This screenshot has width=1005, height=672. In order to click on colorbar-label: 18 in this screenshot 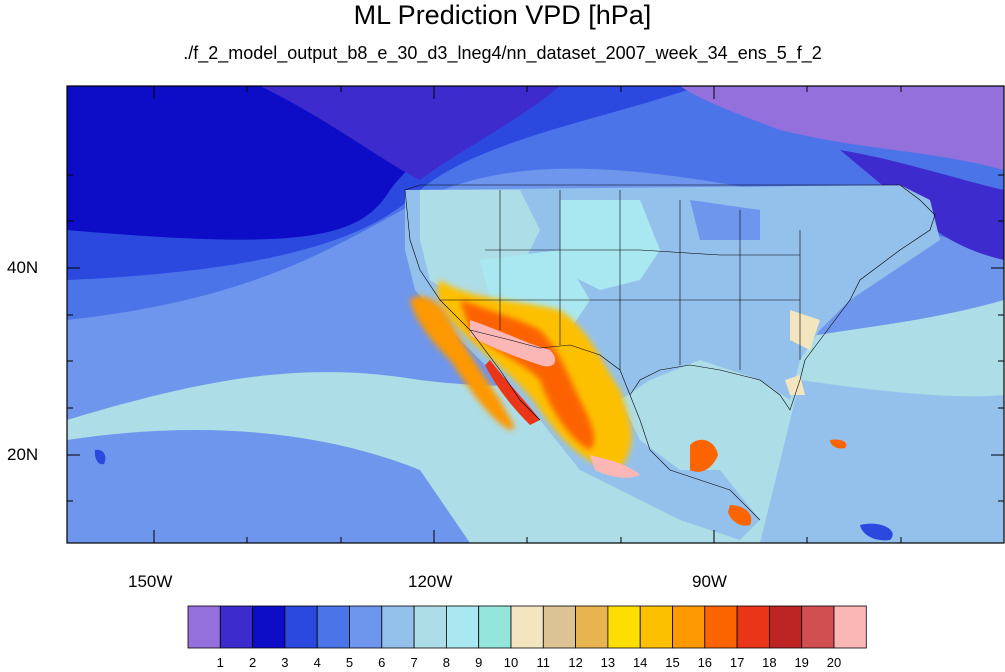, I will do `click(769, 662)`.